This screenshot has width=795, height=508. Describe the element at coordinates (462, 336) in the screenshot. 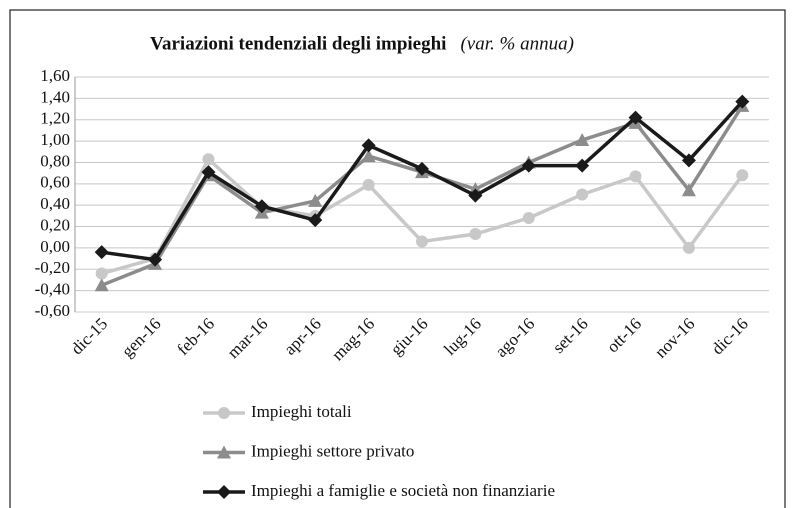

I see `x-tick-label: lug-16` at that location.